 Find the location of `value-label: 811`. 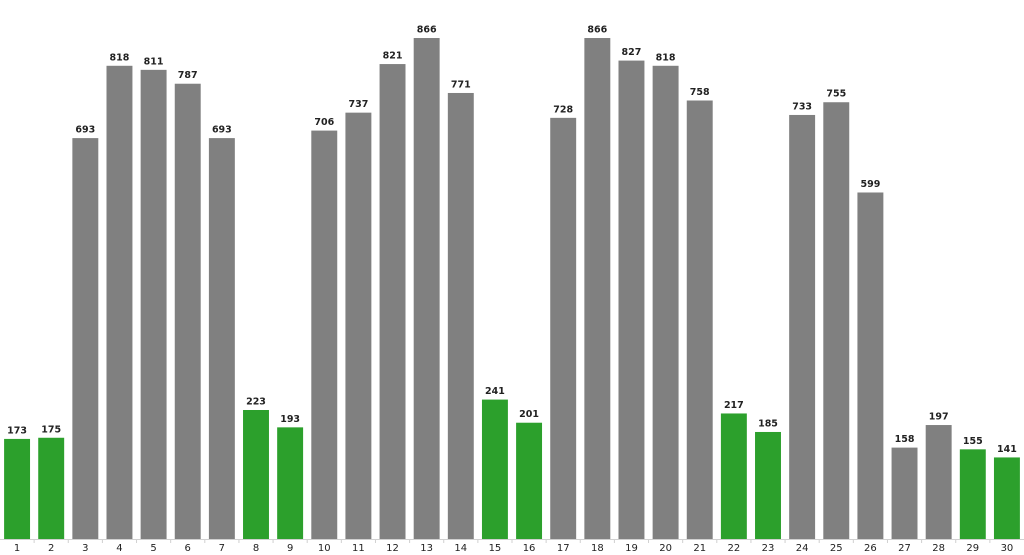

value-label: 811 is located at coordinates (154, 61).